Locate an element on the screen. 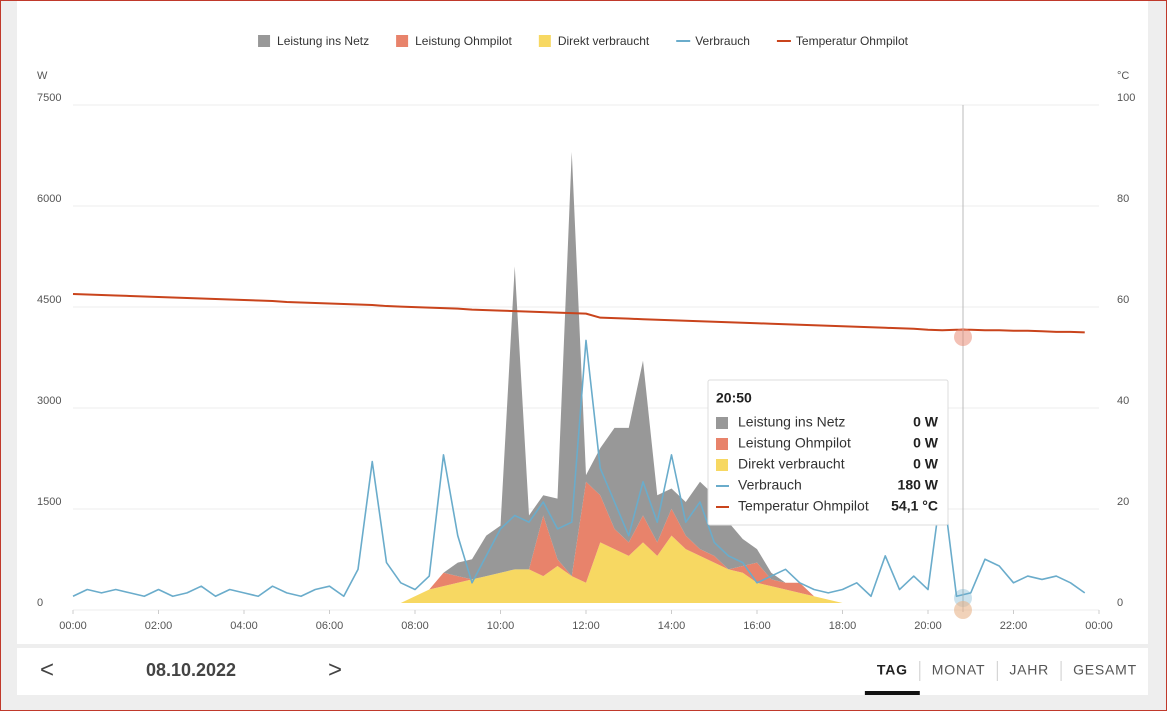 Image resolution: width=1167 pixels, height=711 pixels. tooltip-label: Leistung Ohmpilot is located at coordinates (794, 443).